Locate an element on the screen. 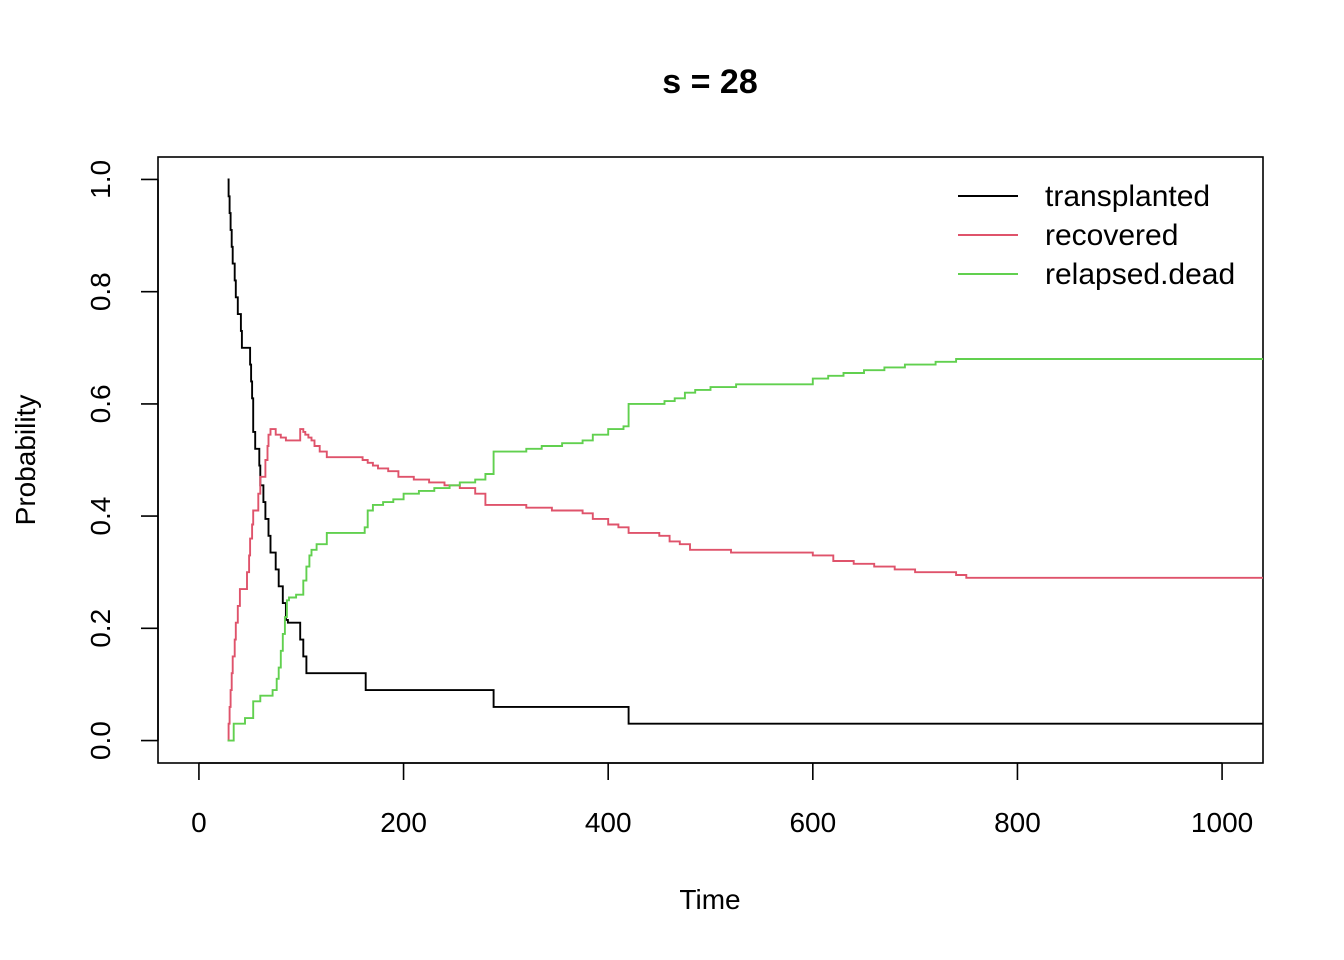  chart-title: s = 28 is located at coordinates (709, 82).